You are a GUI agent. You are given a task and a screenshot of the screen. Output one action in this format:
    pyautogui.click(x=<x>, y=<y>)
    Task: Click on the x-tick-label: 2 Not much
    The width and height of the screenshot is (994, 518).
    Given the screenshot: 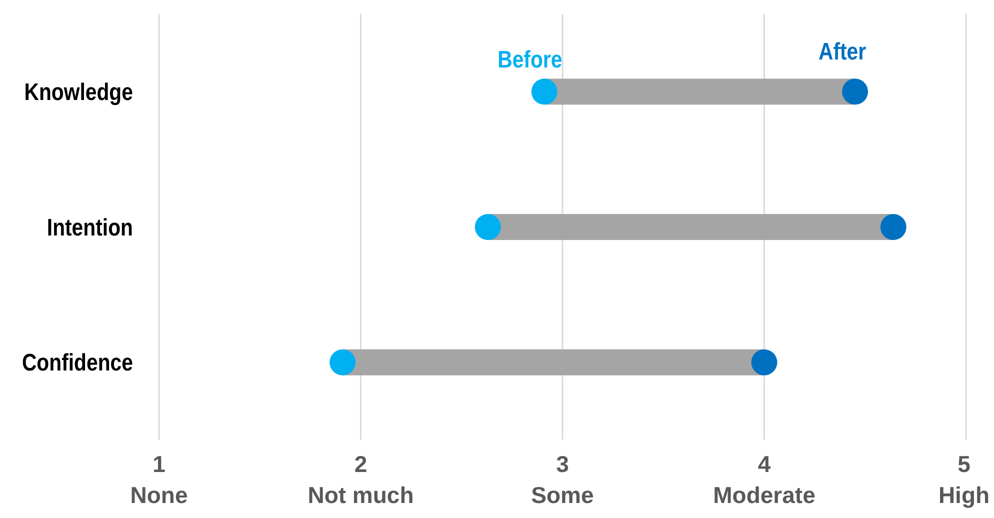 What is the action you would take?
    pyautogui.click(x=361, y=479)
    